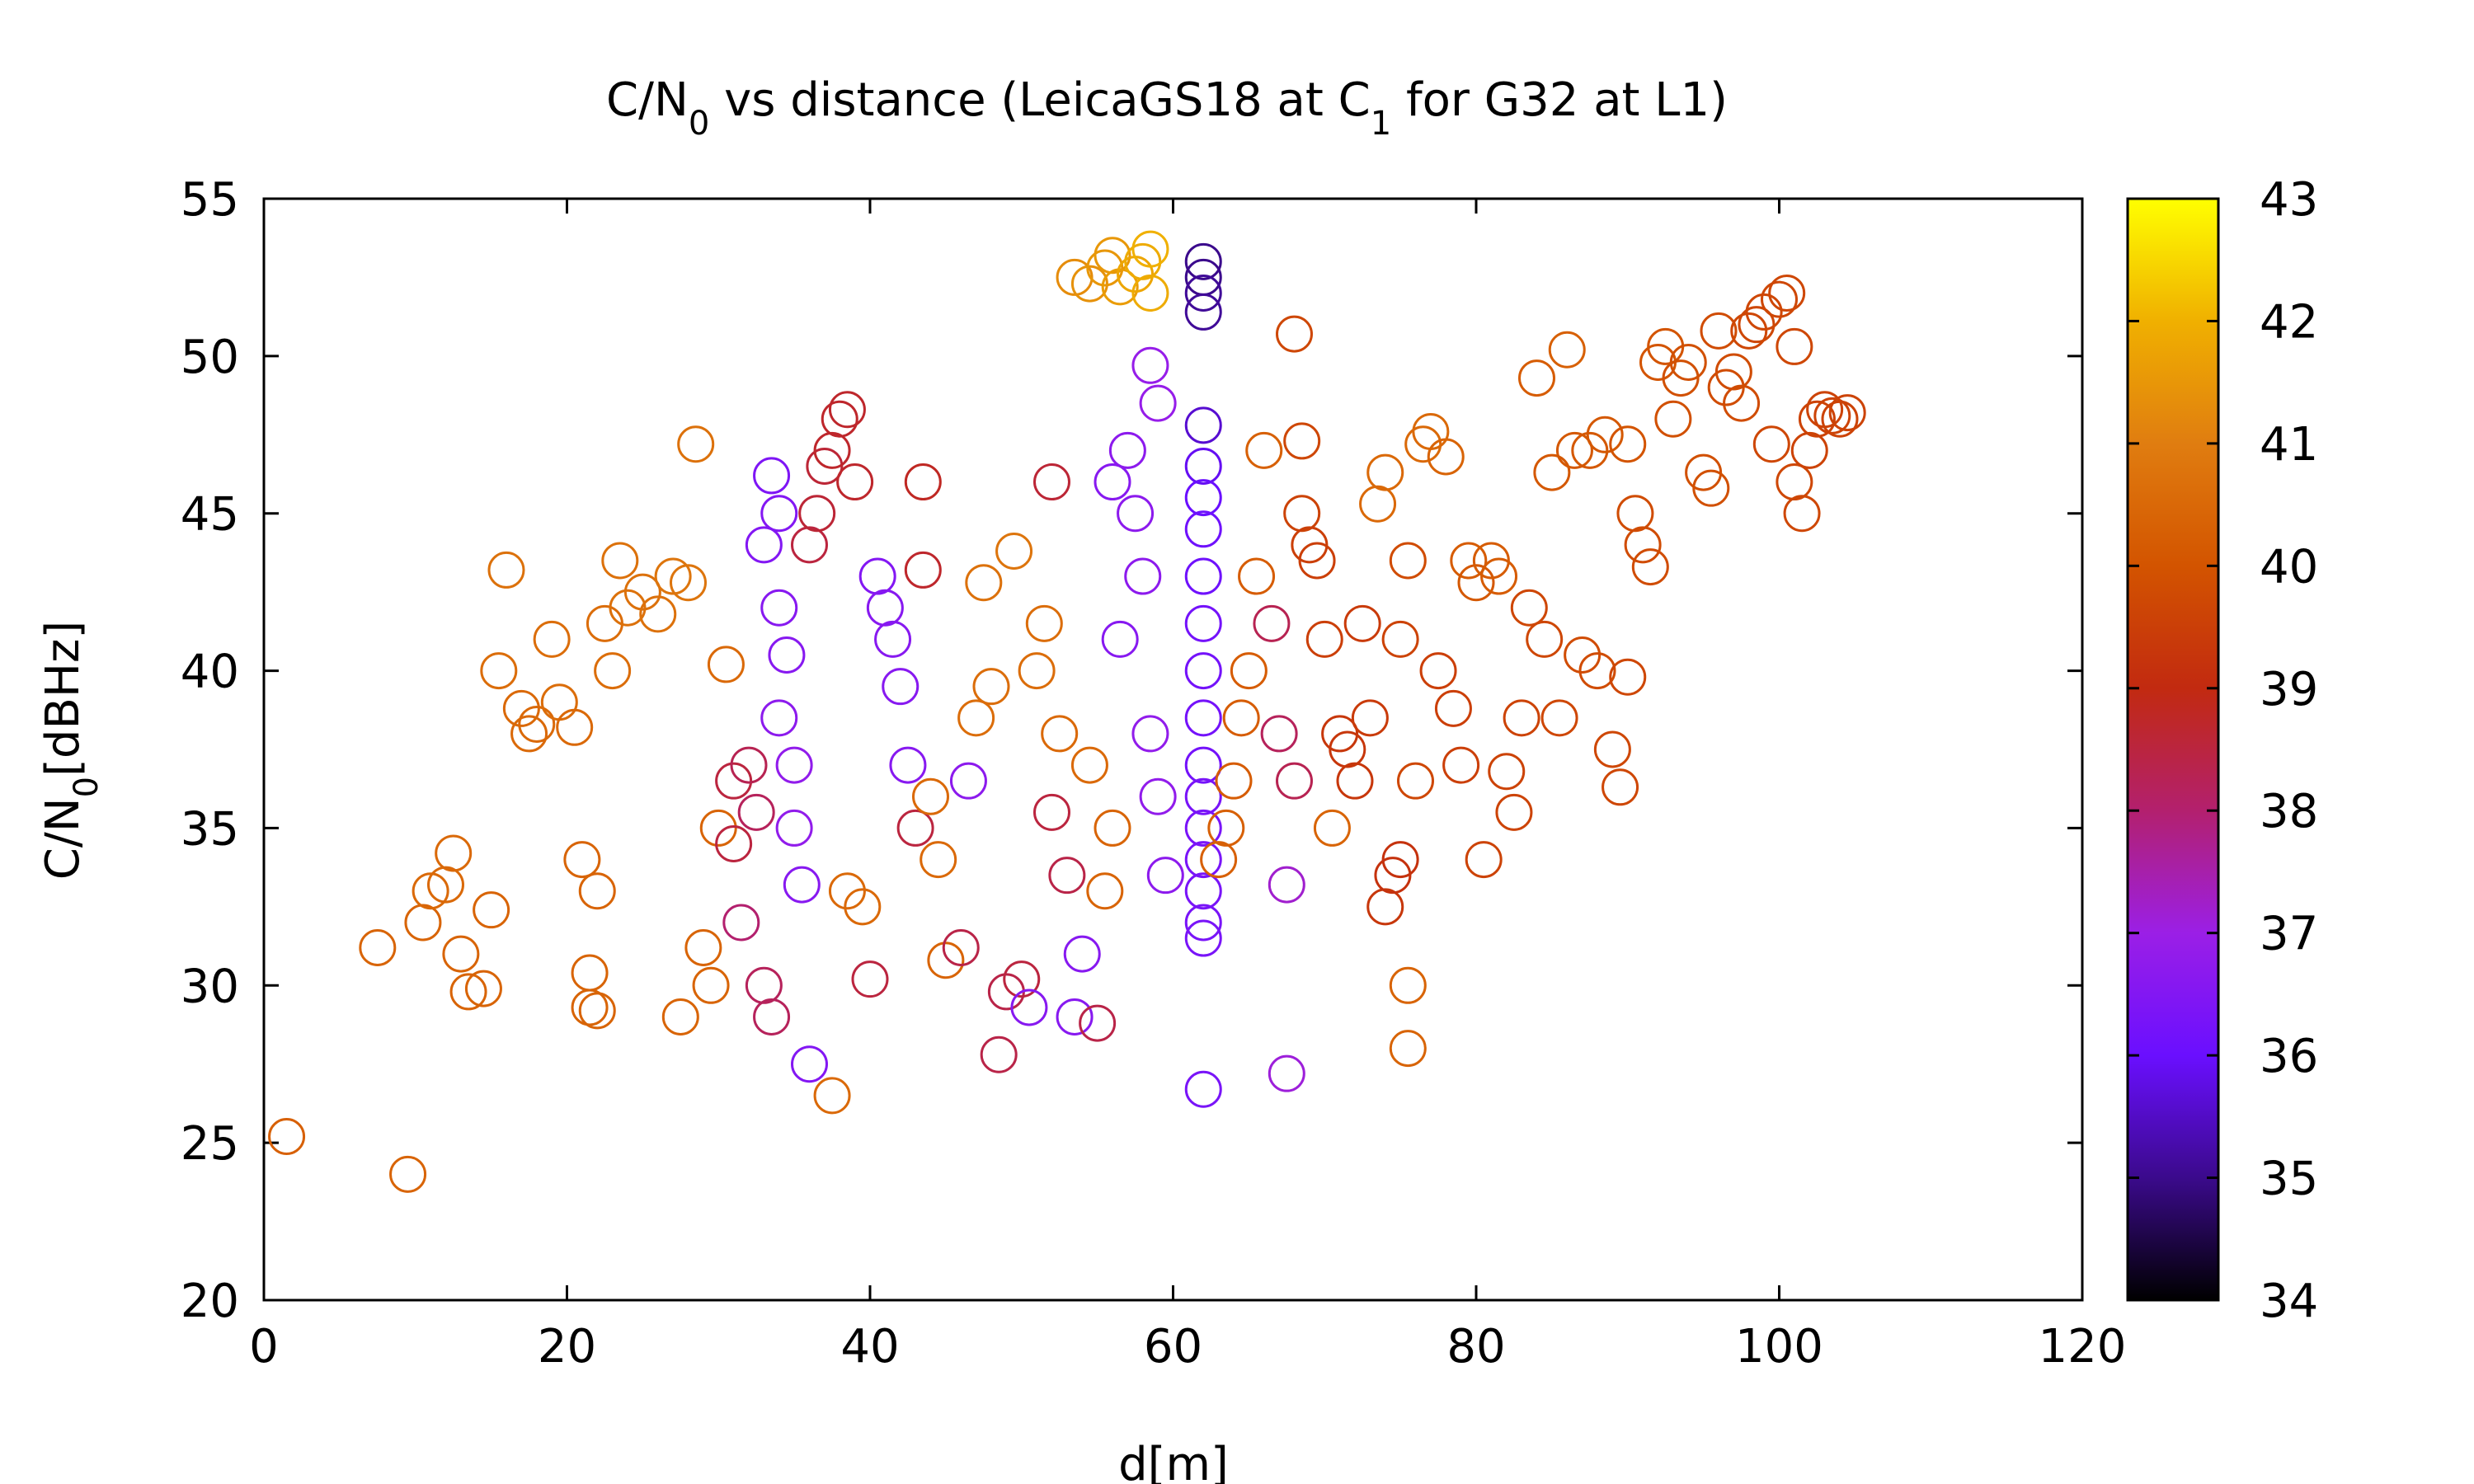 The height and width of the screenshot is (1484, 2474). What do you see at coordinates (210, 200) in the screenshot?
I see `y-tick-label: 55` at bounding box center [210, 200].